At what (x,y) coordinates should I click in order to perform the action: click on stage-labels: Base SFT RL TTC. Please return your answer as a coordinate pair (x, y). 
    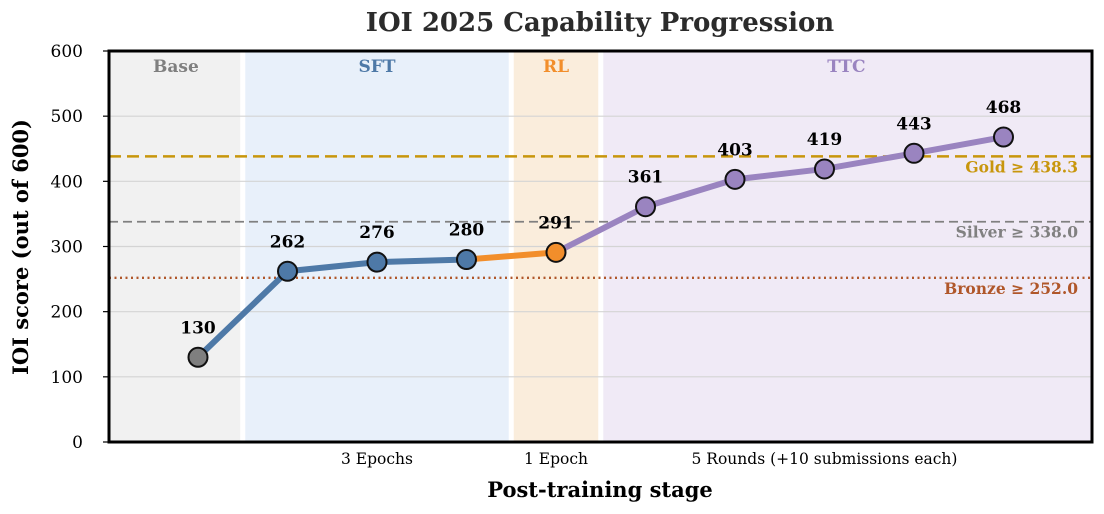
    Looking at the image, I should click on (509, 67).